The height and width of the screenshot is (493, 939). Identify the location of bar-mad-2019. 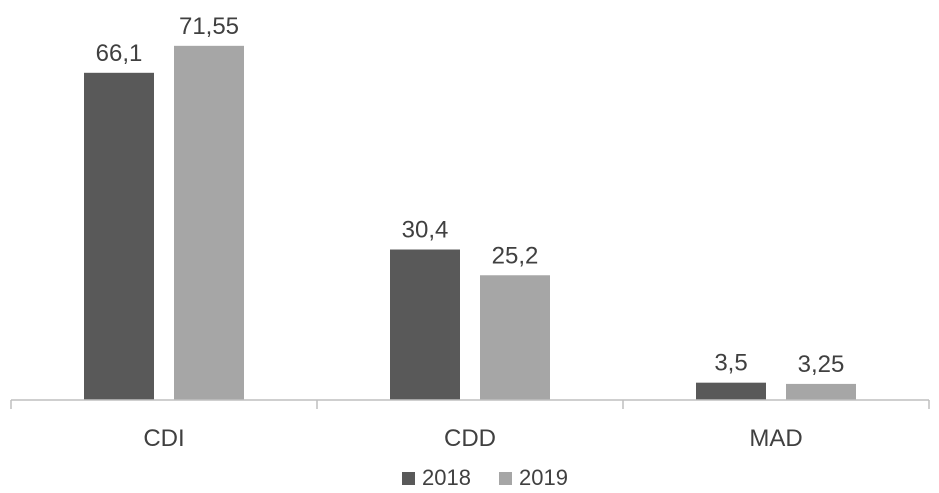
(821, 391).